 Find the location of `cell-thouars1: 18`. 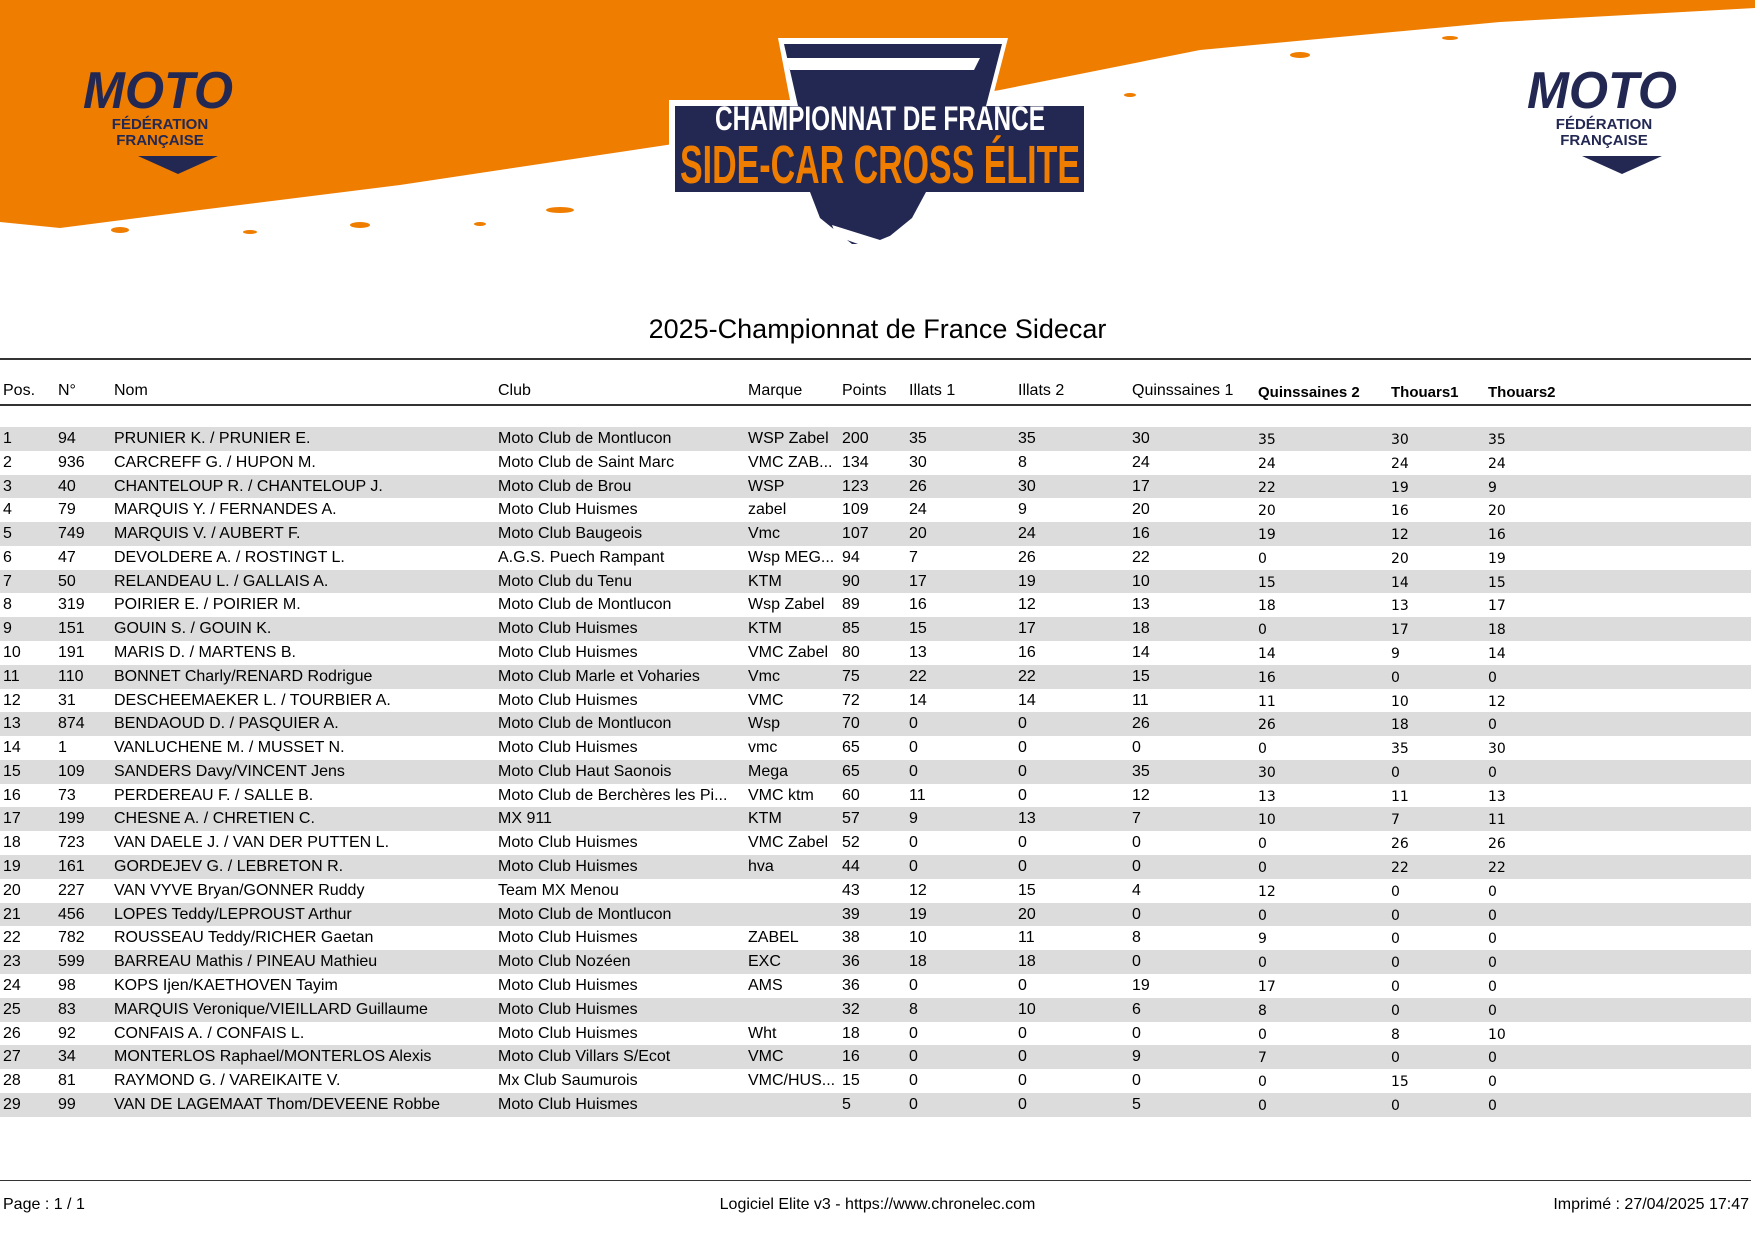

cell-thouars1: 18 is located at coordinates (1400, 725).